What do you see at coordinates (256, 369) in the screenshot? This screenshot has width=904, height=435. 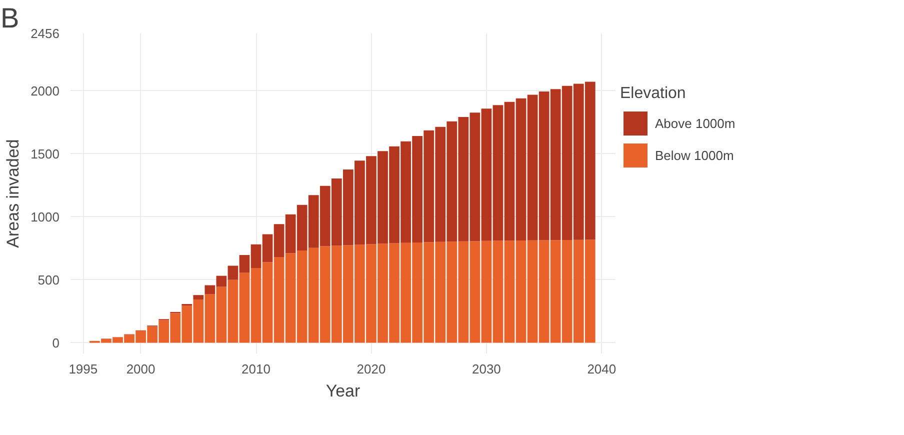 I see `x-tick-label: 2010` at bounding box center [256, 369].